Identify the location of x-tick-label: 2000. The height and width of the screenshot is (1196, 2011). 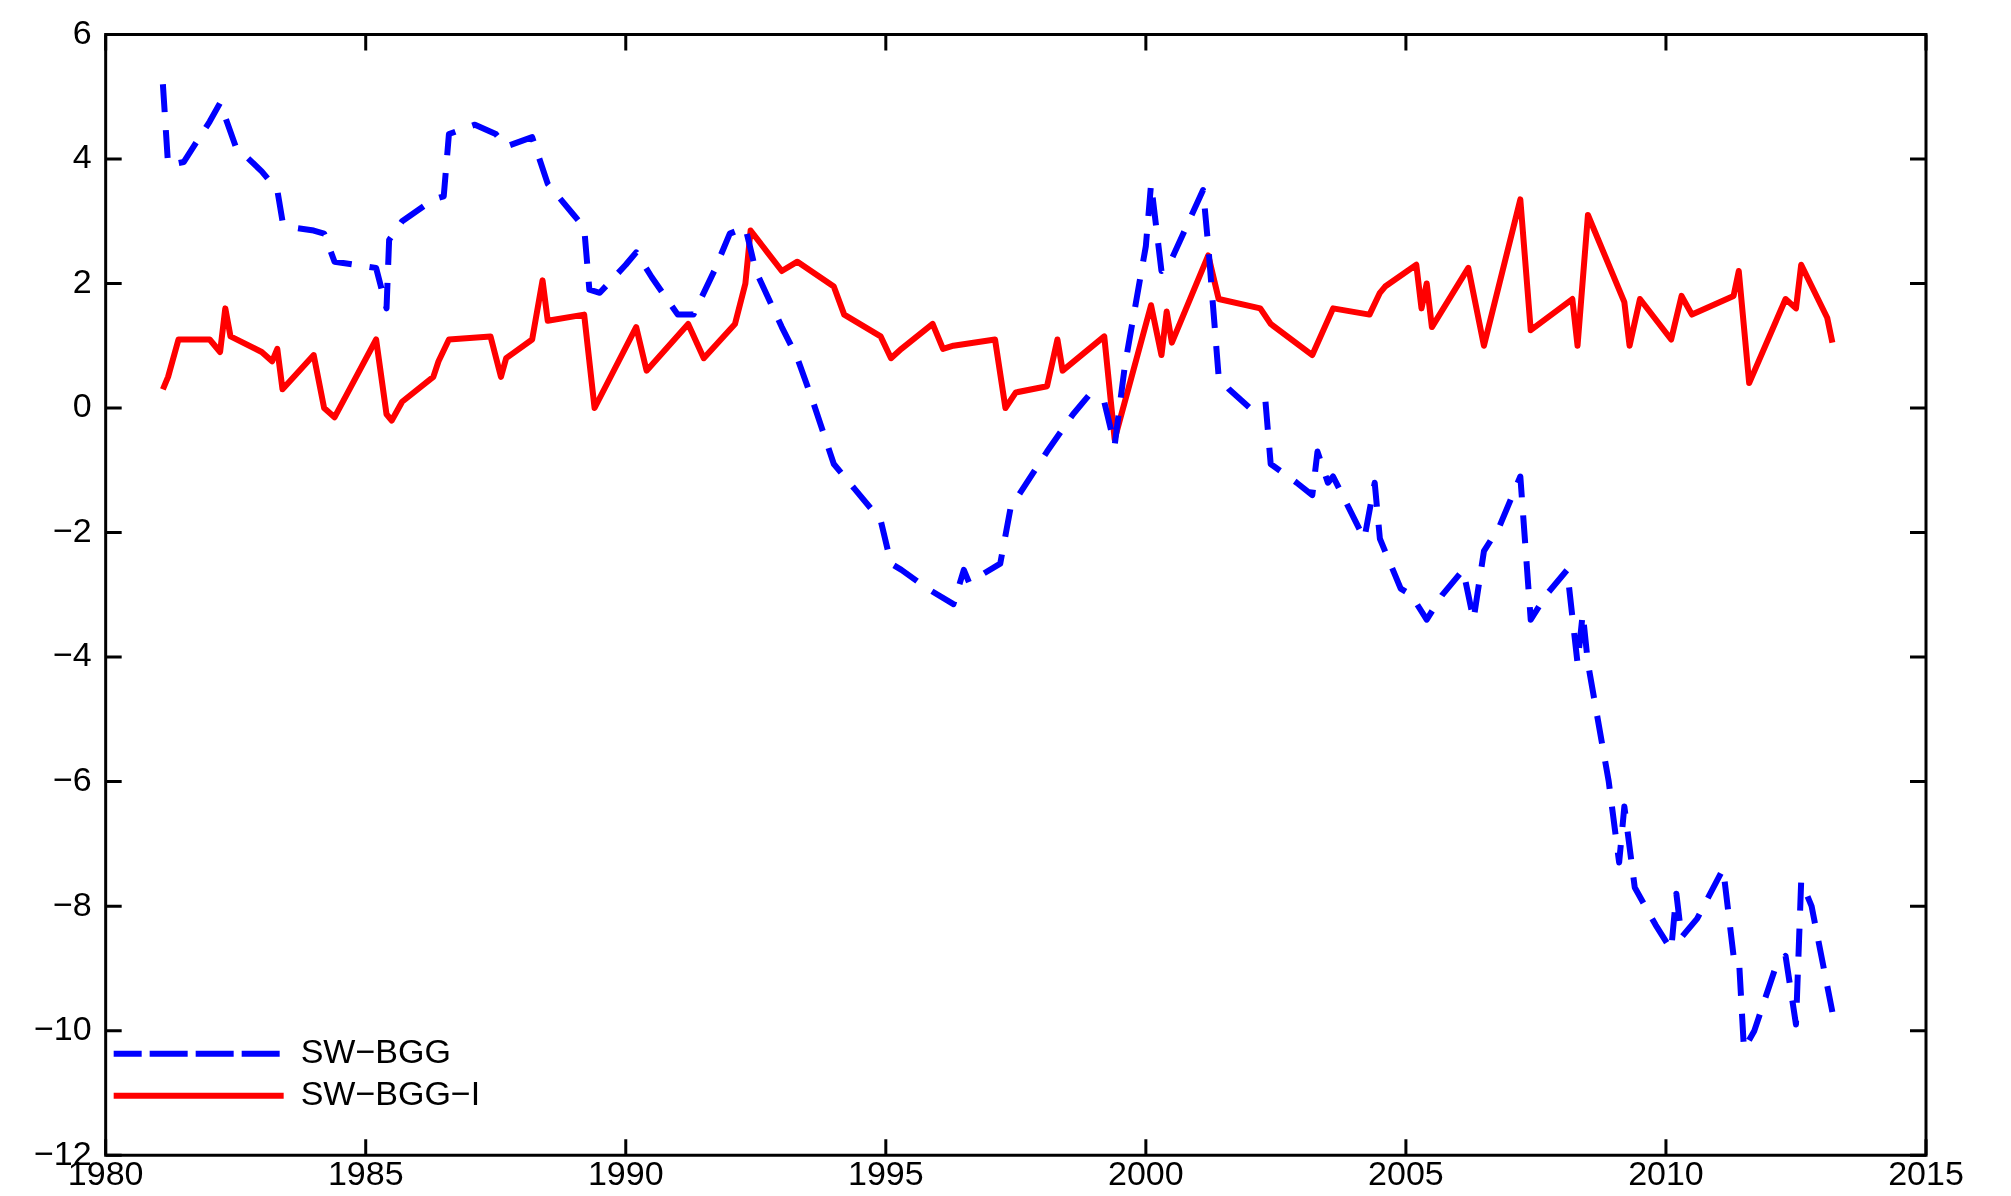
(1146, 1172).